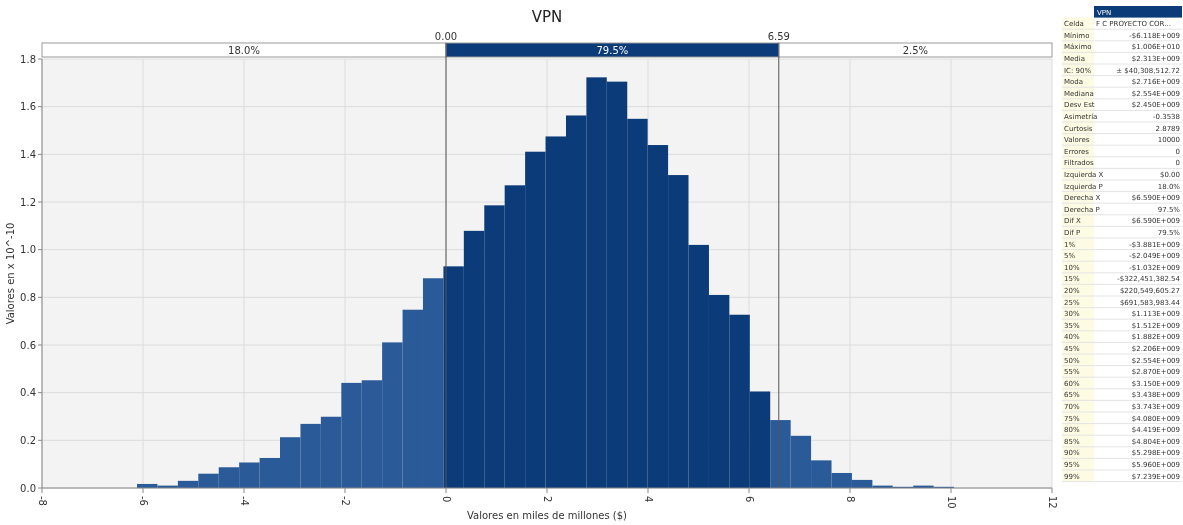 This screenshot has width=1183, height=525. What do you see at coordinates (547, 499) in the screenshot?
I see `x-tick-label: 2` at bounding box center [547, 499].